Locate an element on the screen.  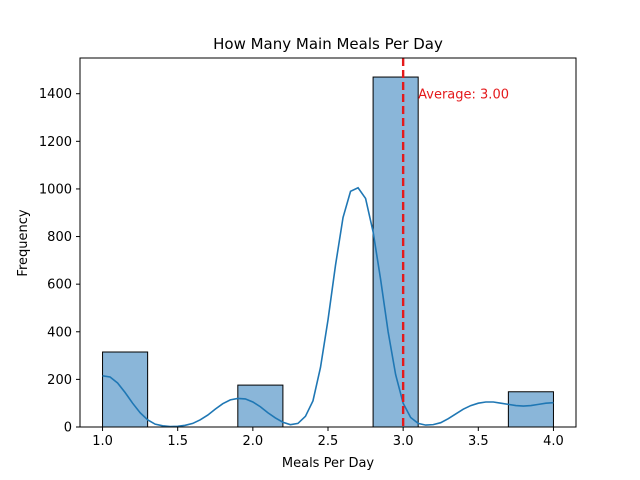
chart-title: How Many Main Meals Per Day is located at coordinates (328, 44).